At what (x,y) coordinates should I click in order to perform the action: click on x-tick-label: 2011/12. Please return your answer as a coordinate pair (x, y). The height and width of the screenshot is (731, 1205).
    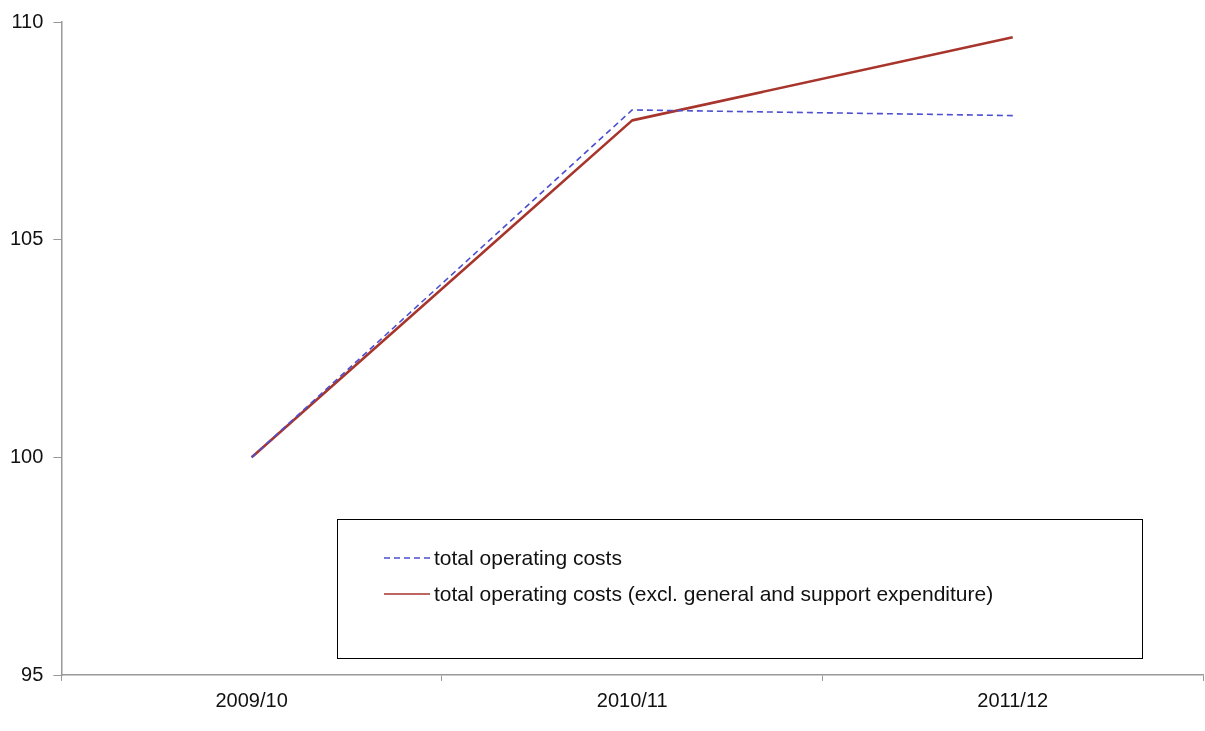
    Looking at the image, I should click on (1013, 699).